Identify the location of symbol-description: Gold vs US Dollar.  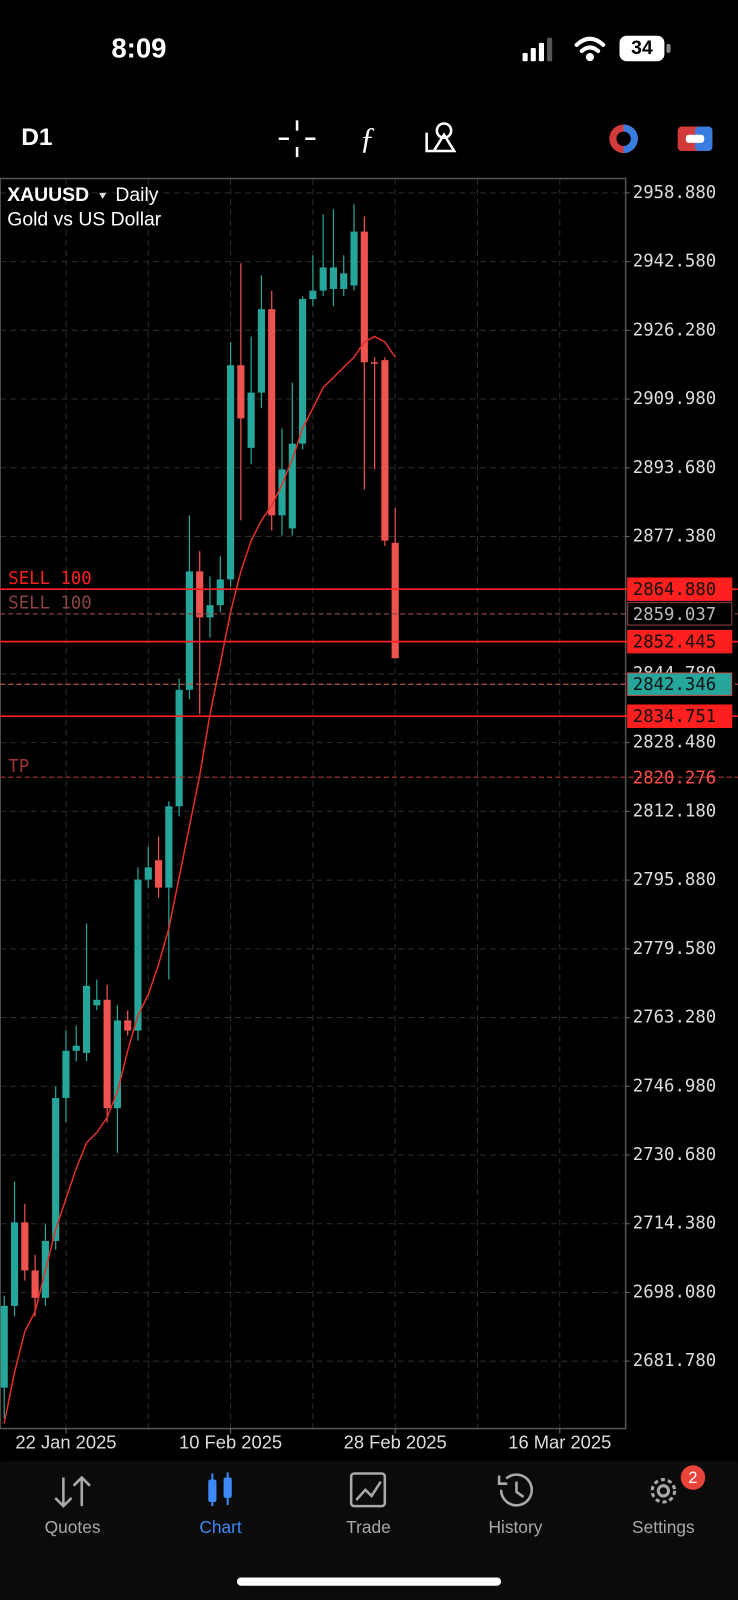
(84, 220).